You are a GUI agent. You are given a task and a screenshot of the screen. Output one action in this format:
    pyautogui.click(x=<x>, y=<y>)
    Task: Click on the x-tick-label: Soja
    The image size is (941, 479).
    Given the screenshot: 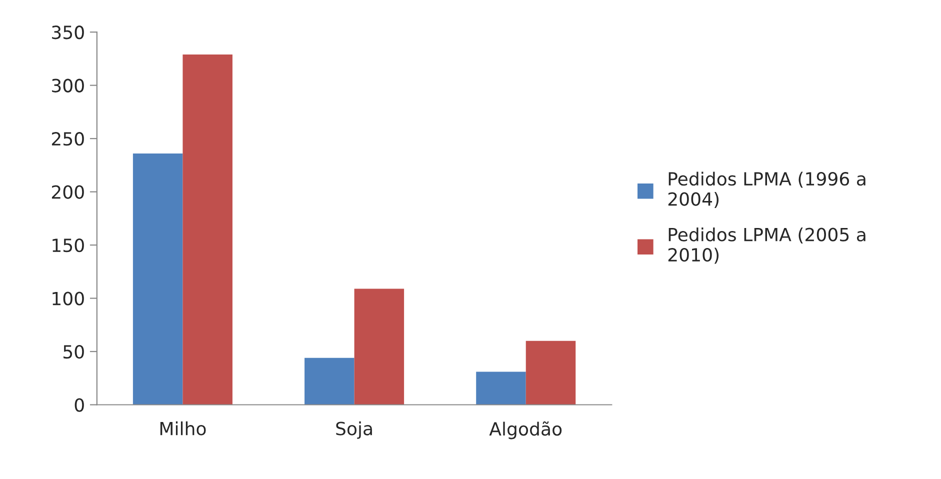 What is the action you would take?
    pyautogui.click(x=354, y=430)
    